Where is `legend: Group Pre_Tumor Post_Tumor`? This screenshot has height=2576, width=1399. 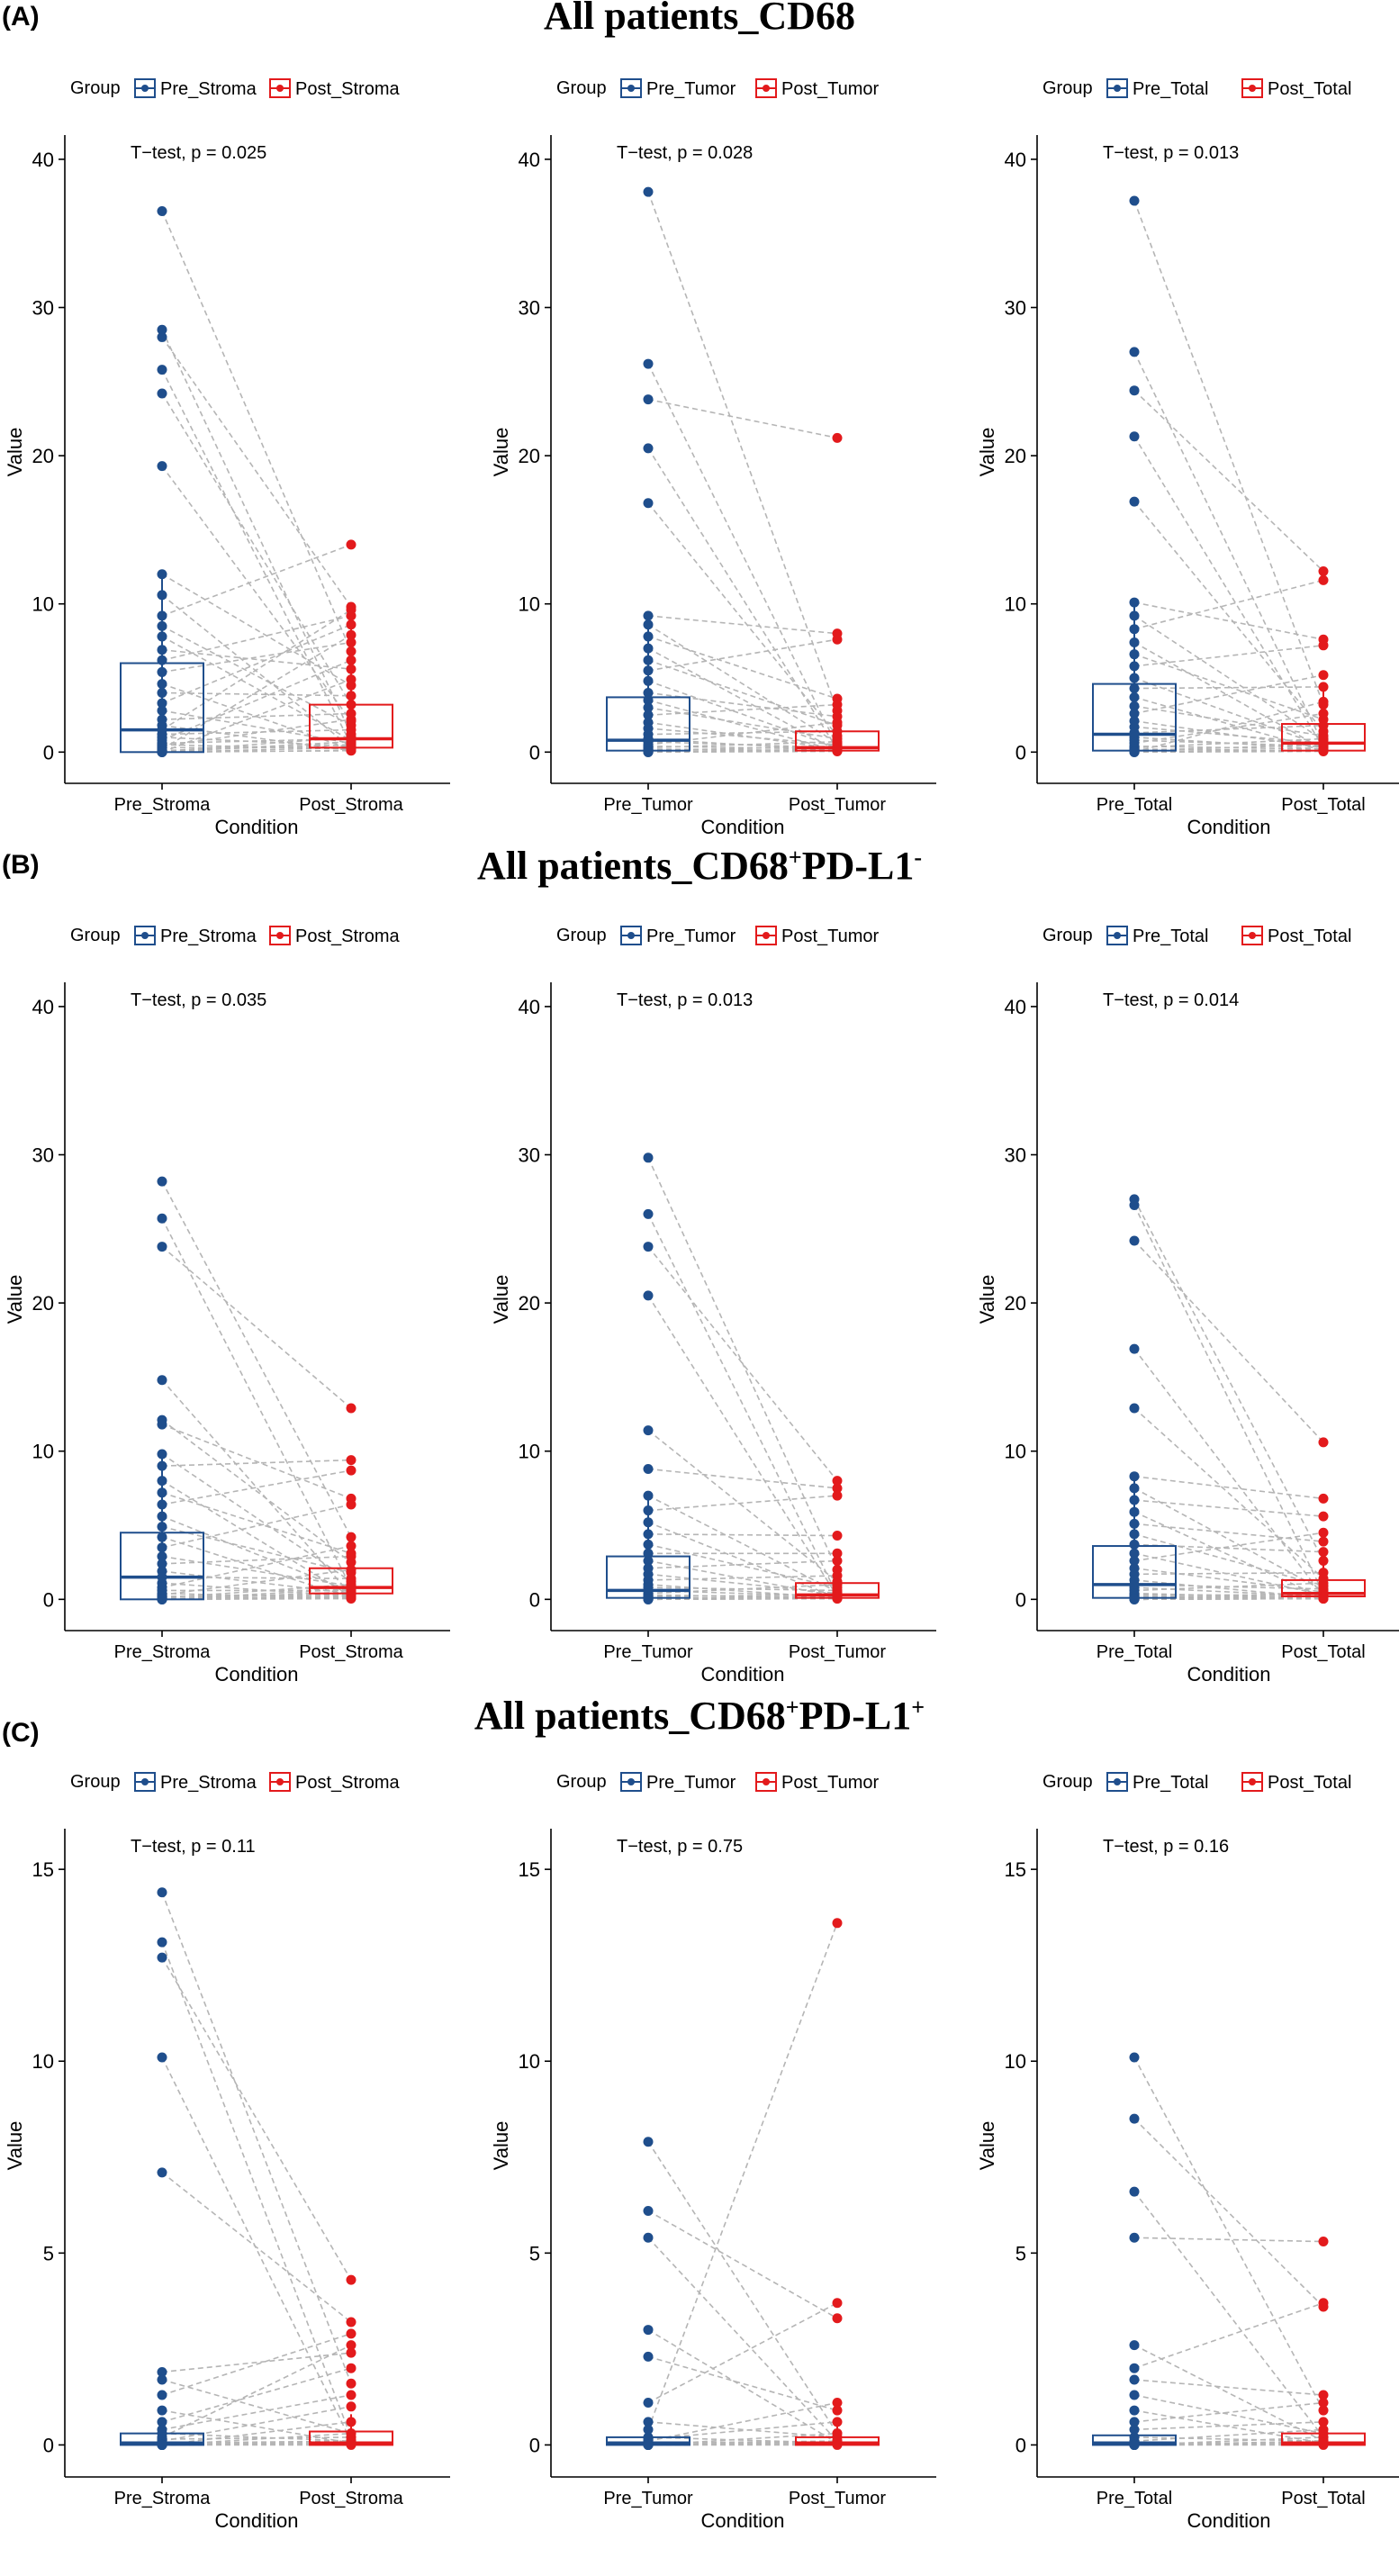 legend: Group Pre_Tumor Post_Tumor is located at coordinates (718, 1782).